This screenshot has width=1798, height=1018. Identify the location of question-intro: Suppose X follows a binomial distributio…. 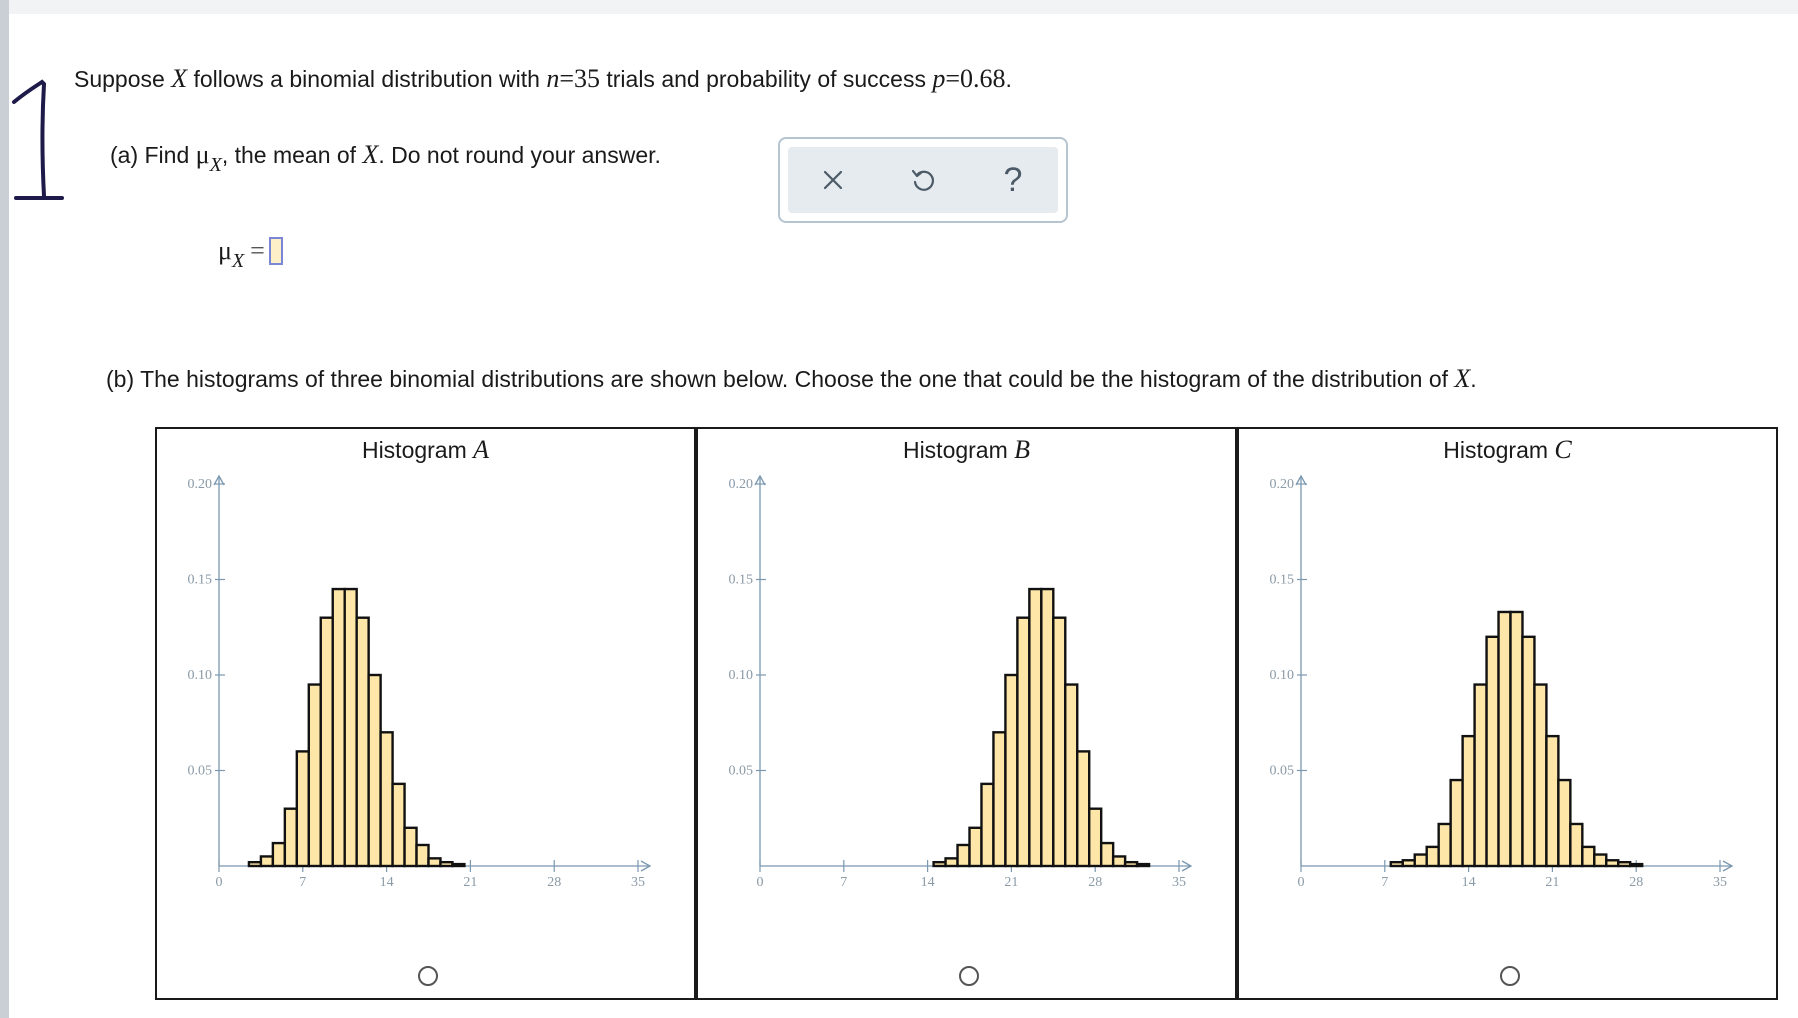
(543, 78).